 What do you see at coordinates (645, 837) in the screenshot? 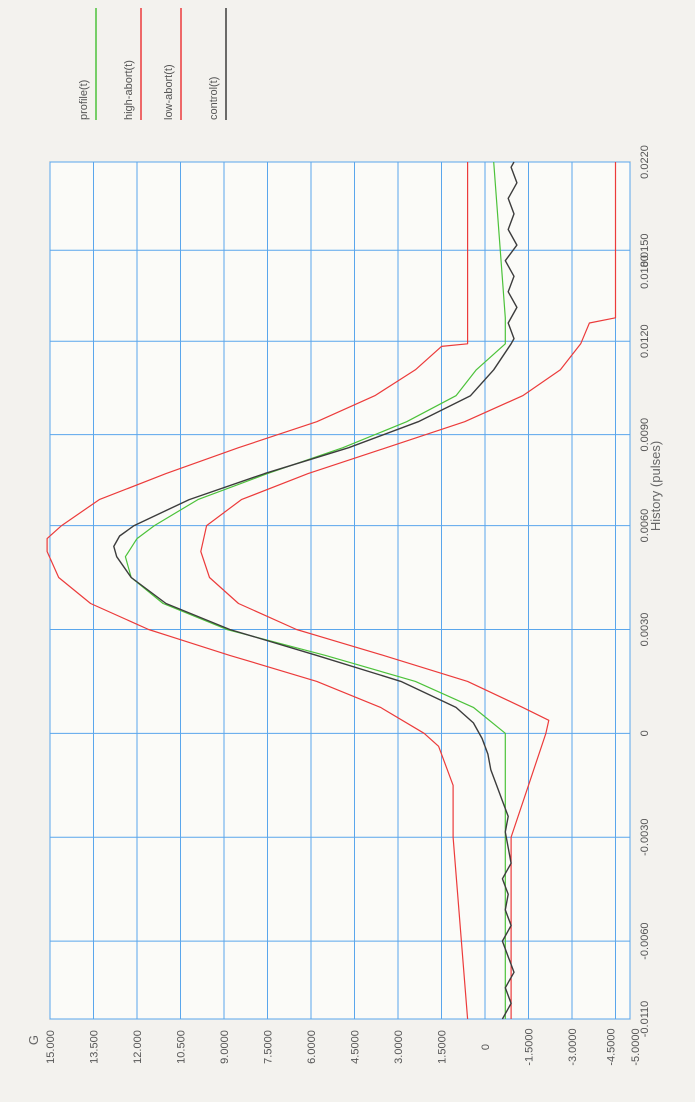
I see `x-tick-label: -0.0030` at bounding box center [645, 837].